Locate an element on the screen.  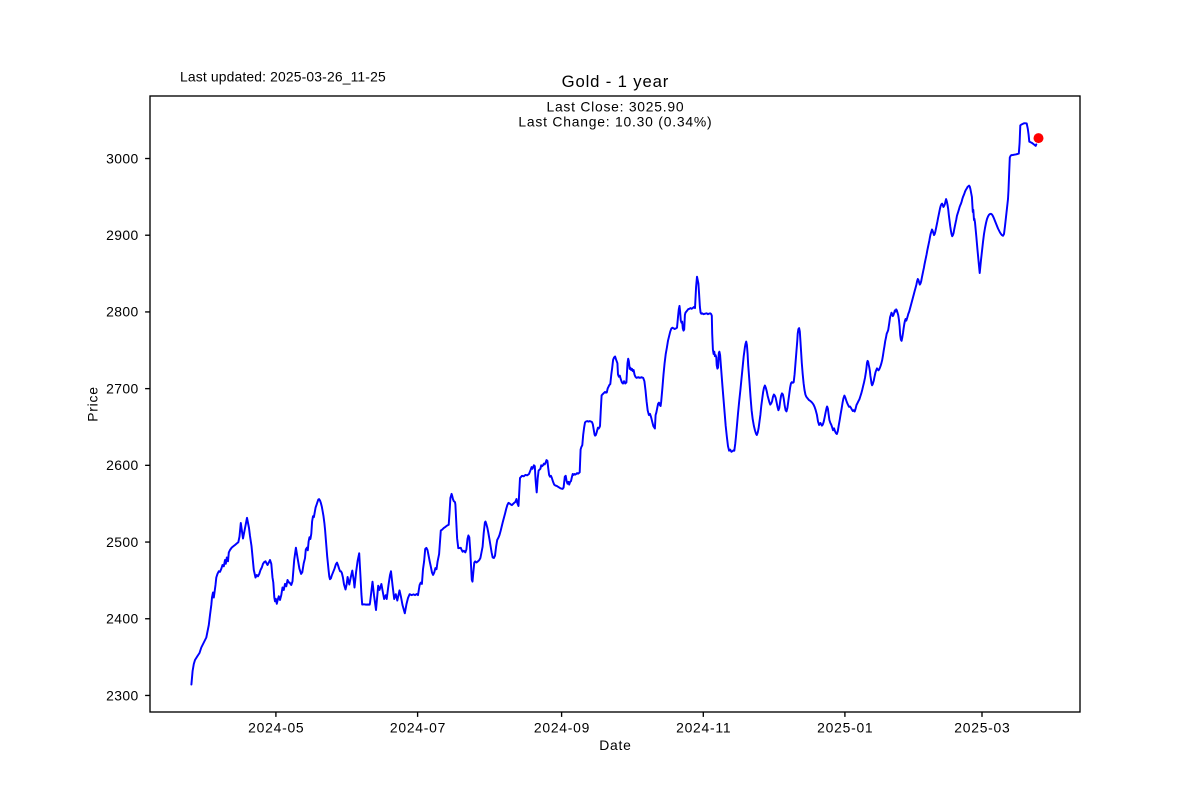
svg-text: 2600 is located at coordinates (122, 465).